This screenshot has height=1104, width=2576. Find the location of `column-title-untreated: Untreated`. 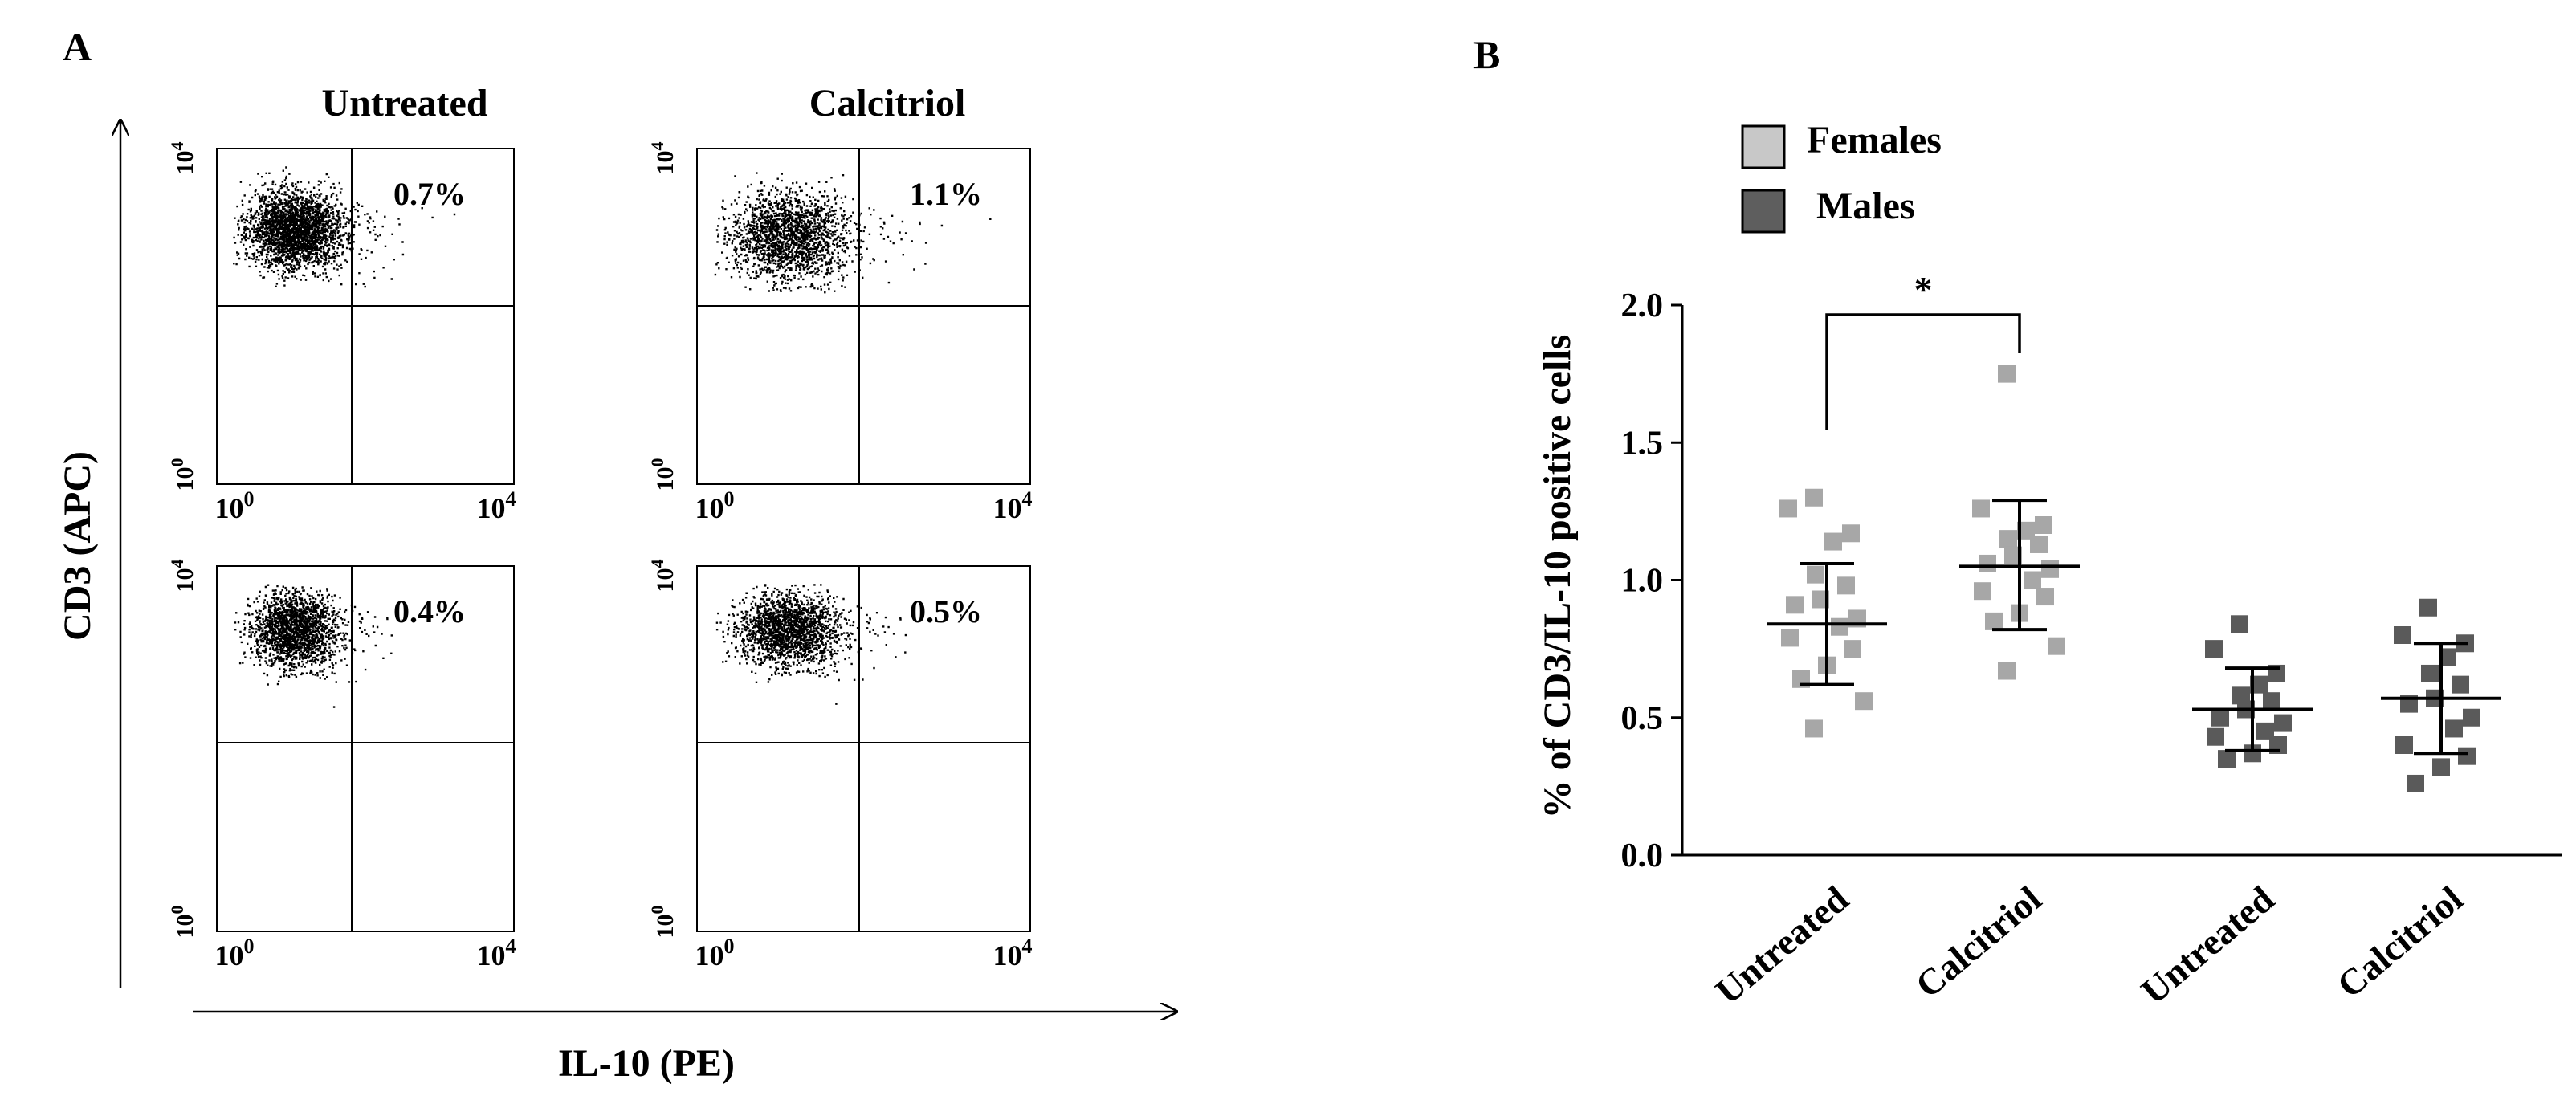

column-title-untreated: Untreated is located at coordinates (404, 103).